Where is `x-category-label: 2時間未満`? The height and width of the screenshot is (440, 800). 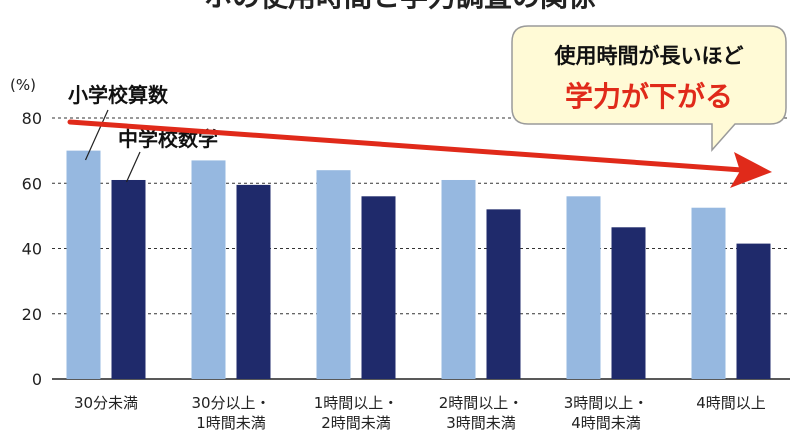
x-category-label: 2時間未満 is located at coordinates (356, 423).